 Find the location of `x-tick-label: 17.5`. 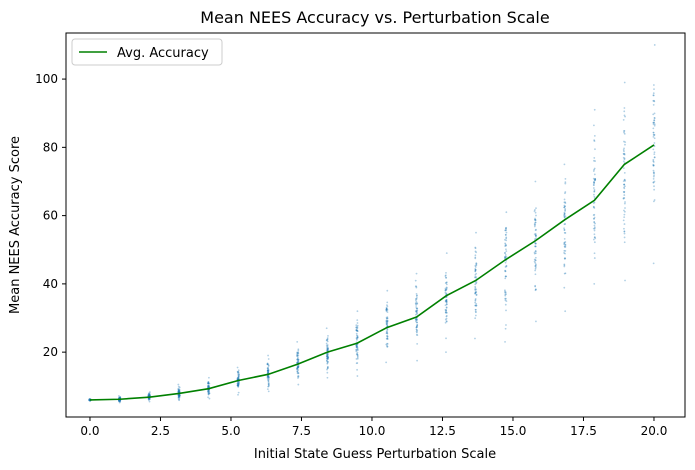

x-tick-label: 17.5 is located at coordinates (583, 431).